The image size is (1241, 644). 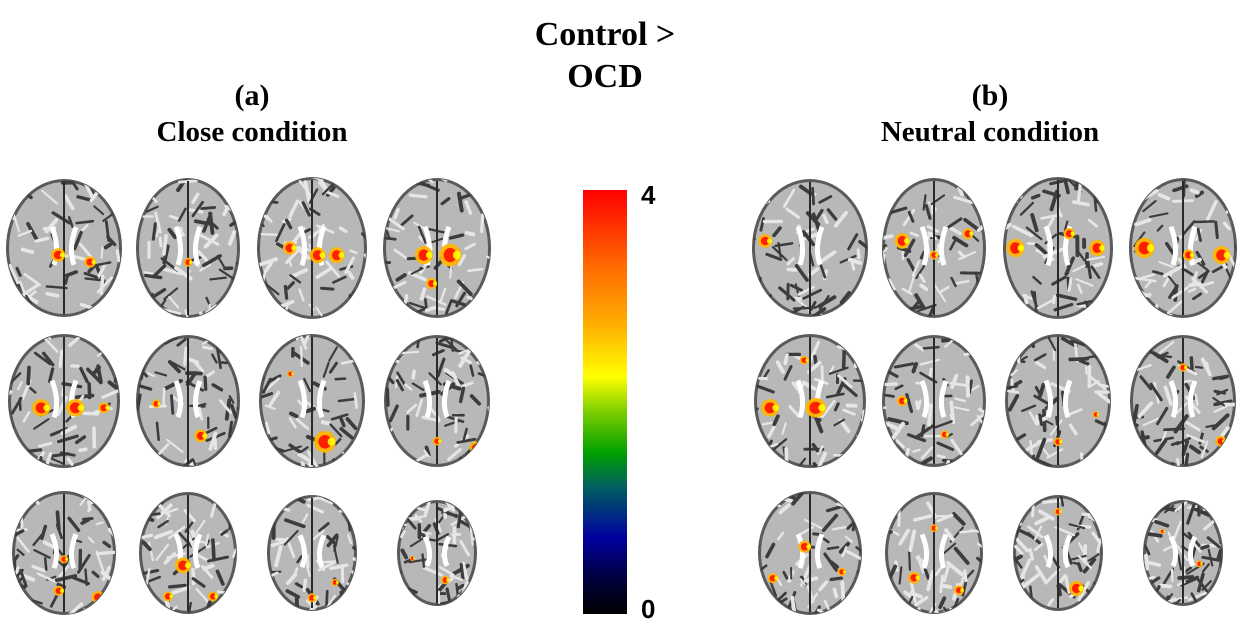 I want to click on panel-a-slice-r2-c4, so click(x=437, y=401).